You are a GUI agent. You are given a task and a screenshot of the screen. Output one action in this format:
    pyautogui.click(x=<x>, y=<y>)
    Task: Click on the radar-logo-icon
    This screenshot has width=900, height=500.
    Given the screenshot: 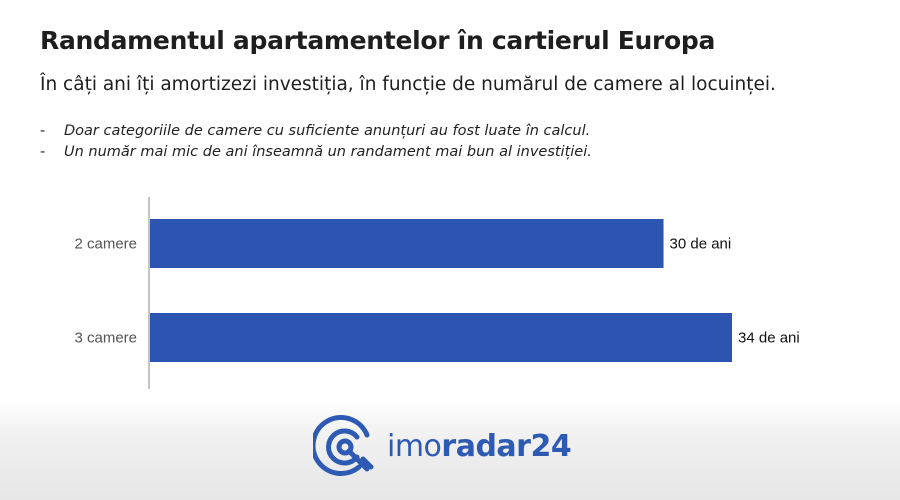 What is the action you would take?
    pyautogui.click(x=343, y=445)
    